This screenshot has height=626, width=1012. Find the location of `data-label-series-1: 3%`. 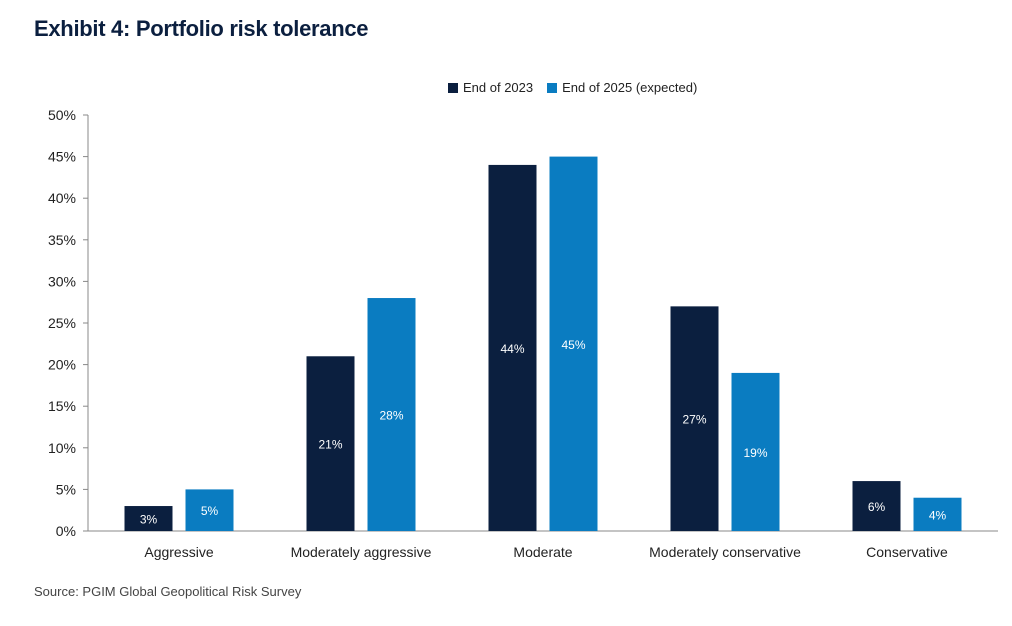

data-label-series-1: 3% is located at coordinates (149, 520).